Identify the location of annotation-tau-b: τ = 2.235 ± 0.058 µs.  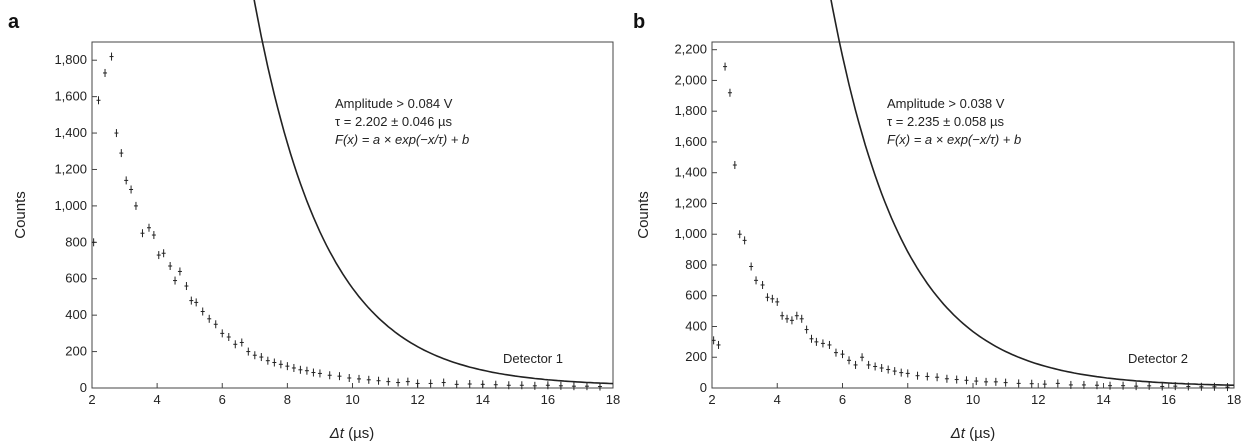
(945, 121).